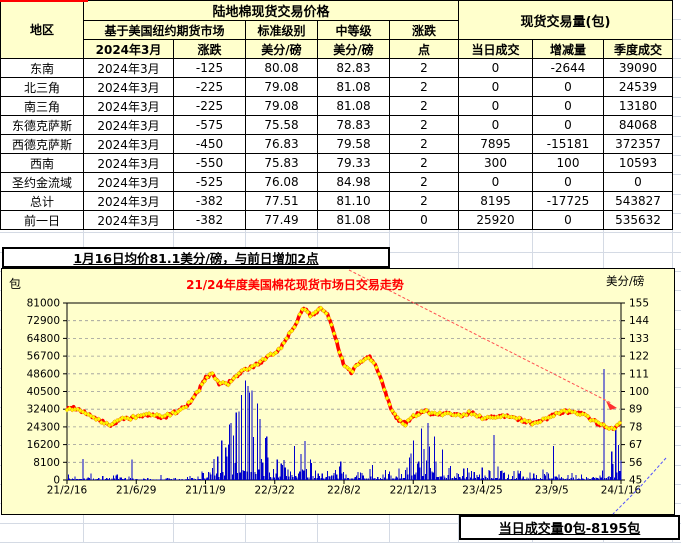 This screenshot has width=681, height=543. Describe the element at coordinates (638, 49) in the screenshot. I see `header-quarter-volume: 季度成交` at that location.